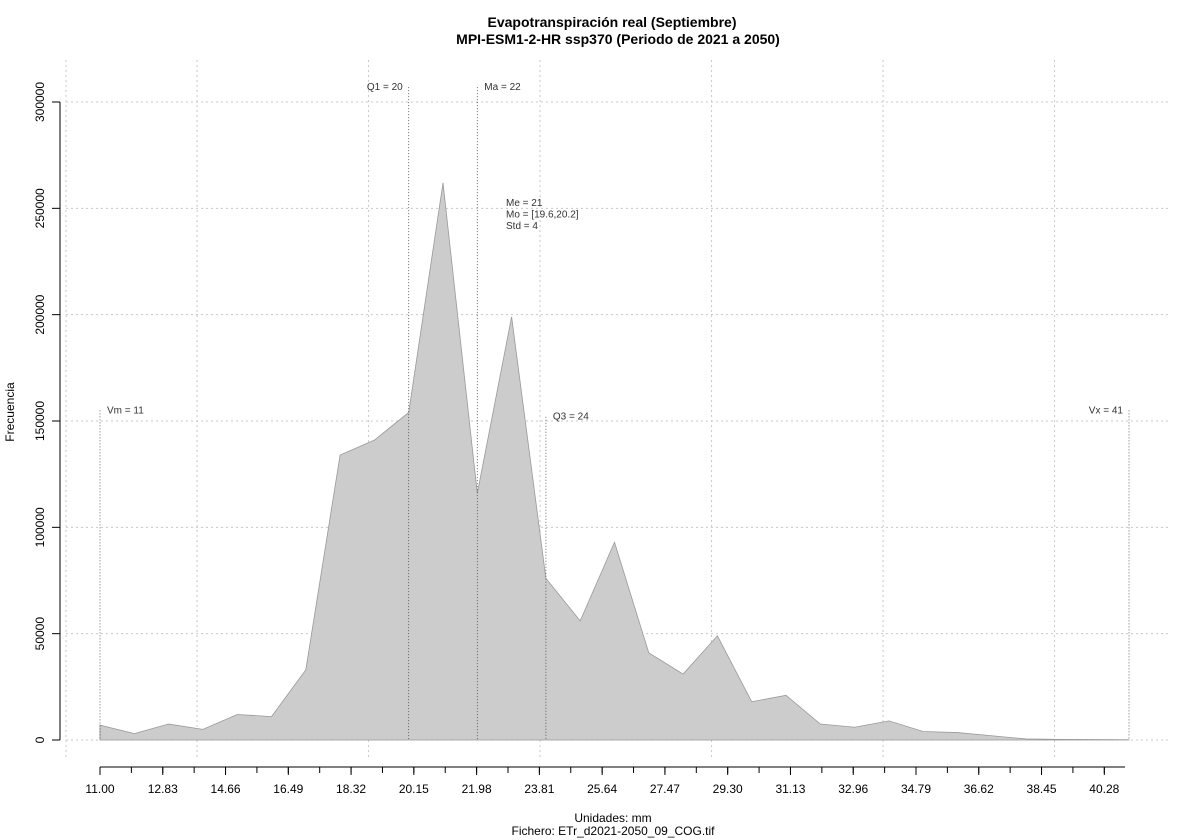  Describe the element at coordinates (1106, 410) in the screenshot. I see `marker-label: Vx = 41` at that location.